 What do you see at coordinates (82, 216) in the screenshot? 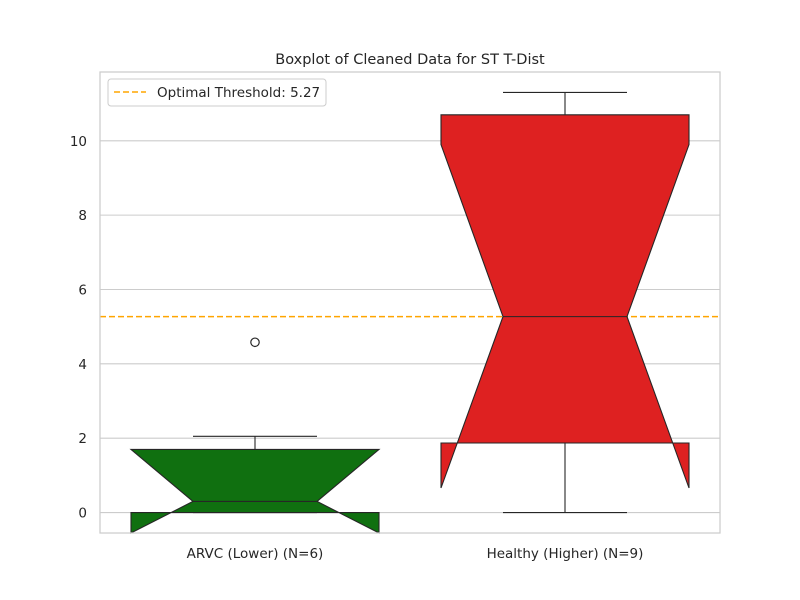
I see `y-tick-label: 8` at bounding box center [82, 216].